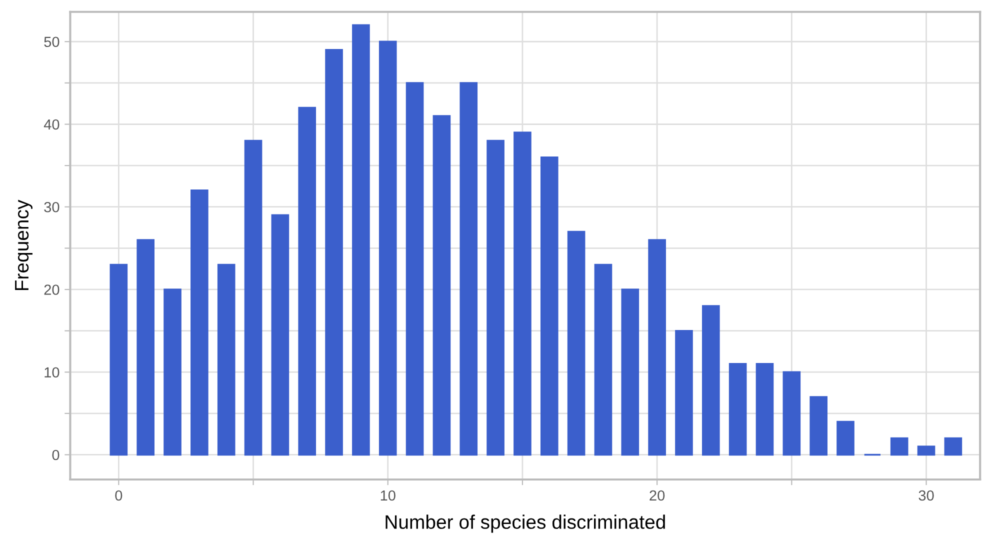 This screenshot has width=989, height=540. What do you see at coordinates (52, 289) in the screenshot?
I see `y-tick-label: 20` at bounding box center [52, 289].